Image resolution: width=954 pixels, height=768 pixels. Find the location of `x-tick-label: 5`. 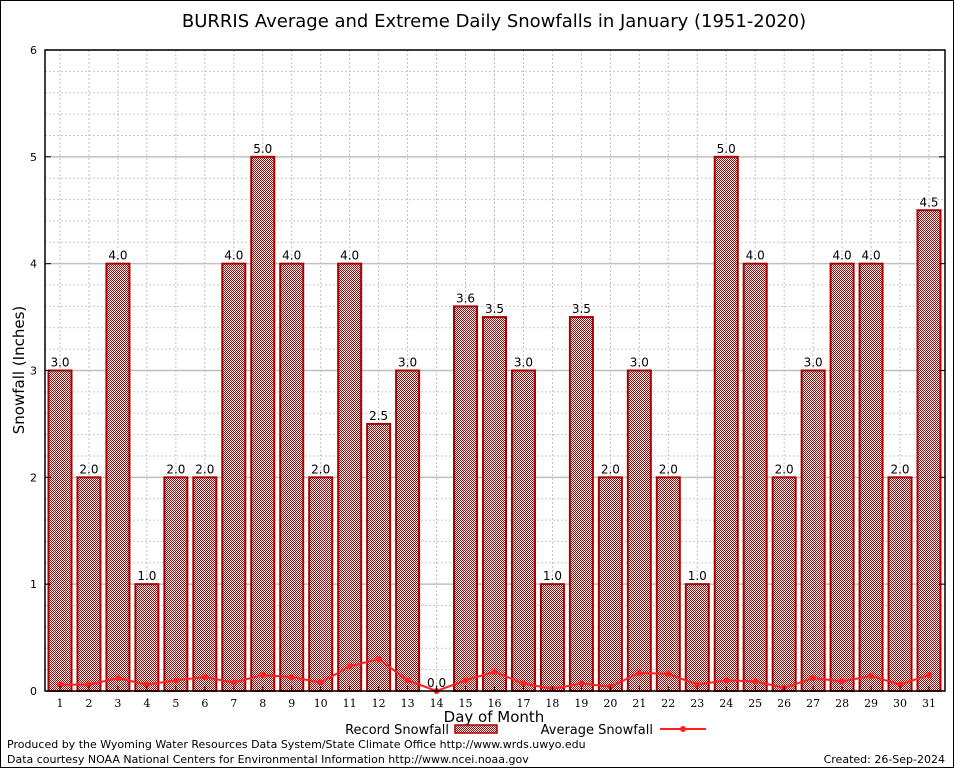

x-tick-label: 5 is located at coordinates (175, 703).